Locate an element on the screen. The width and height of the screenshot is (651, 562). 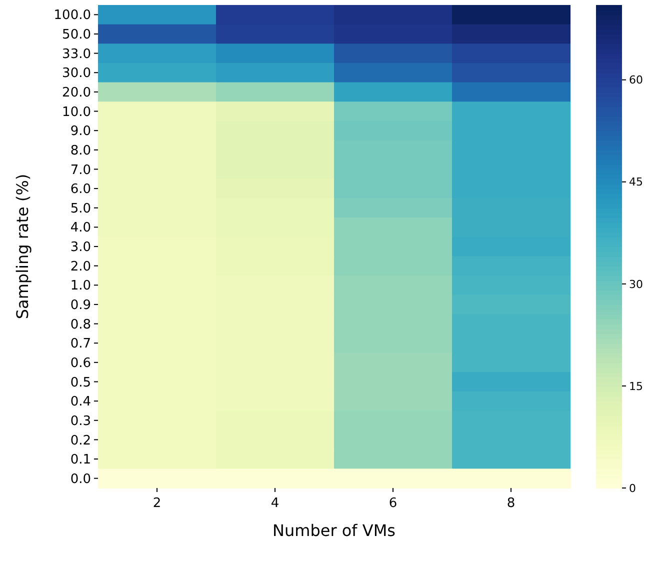
y-tick-label: 2.0 is located at coordinates (80, 266).